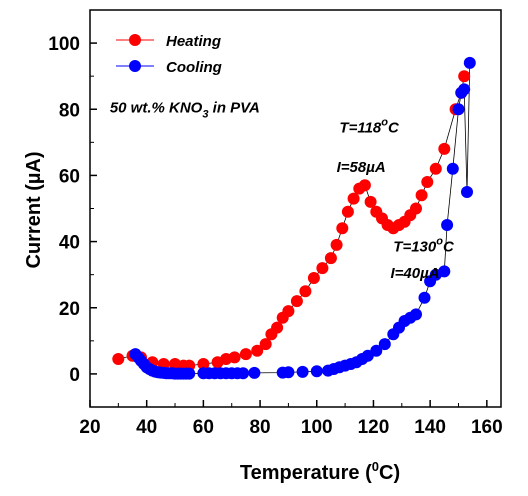 The height and width of the screenshot is (496, 528). I want to click on annotation: 50 wt.% KNO3 in PVA, so click(185, 110).